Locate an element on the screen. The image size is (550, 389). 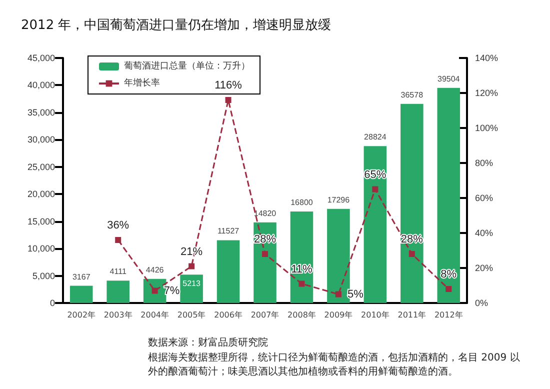
data-label: 4111 is located at coordinates (118, 271).